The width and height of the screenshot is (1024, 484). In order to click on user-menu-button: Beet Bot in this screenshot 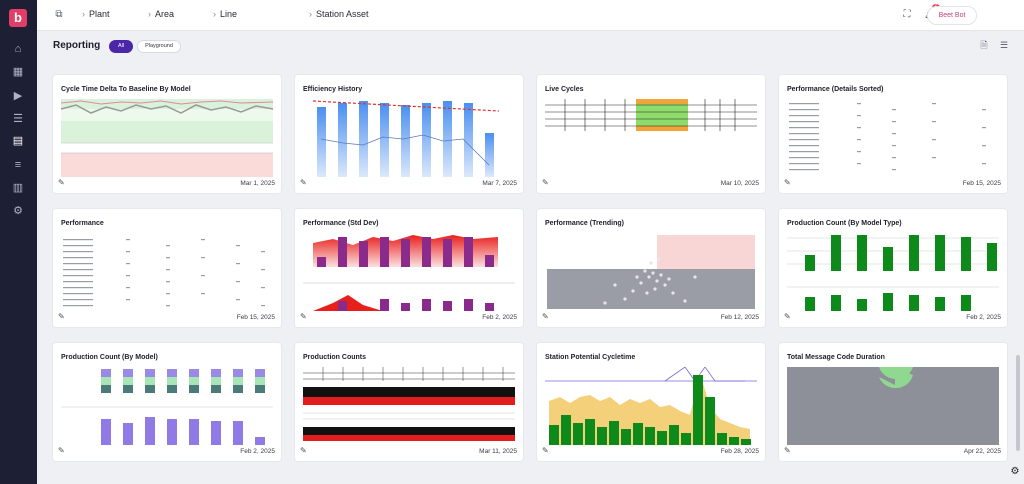, I will do `click(952, 15)`.